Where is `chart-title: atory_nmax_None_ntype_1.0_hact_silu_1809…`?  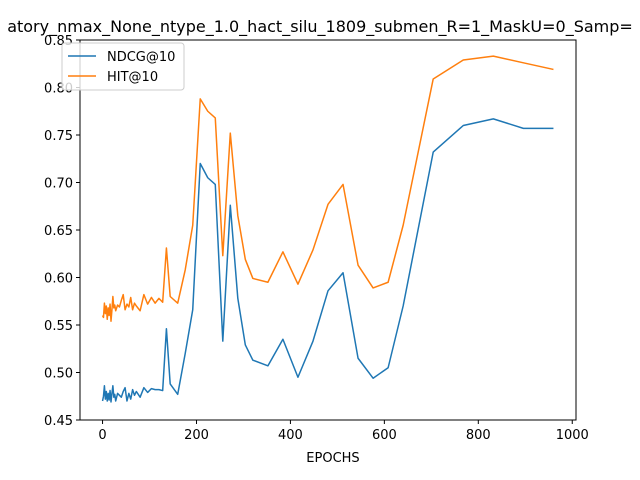 chart-title: atory_nmax_None_ntype_1.0_hact_silu_1809… is located at coordinates (320, 27).